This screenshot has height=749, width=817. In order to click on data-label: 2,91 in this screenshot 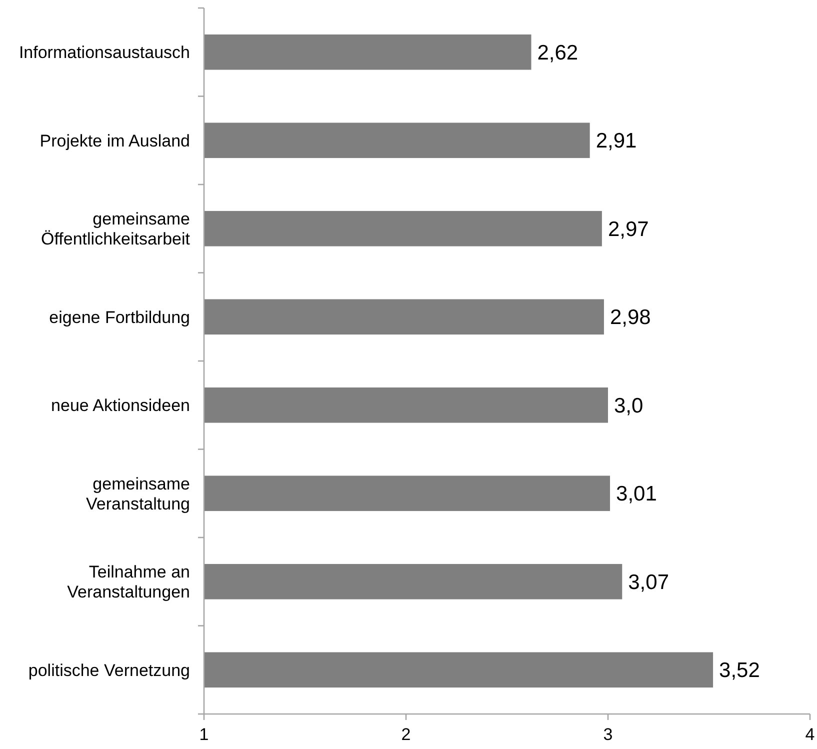, I will do `click(616, 141)`.